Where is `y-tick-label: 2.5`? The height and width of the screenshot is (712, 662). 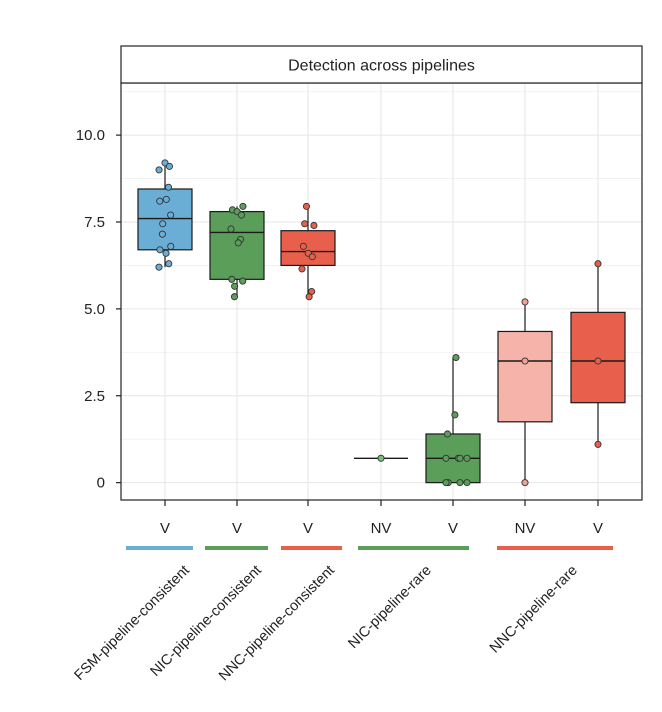
y-tick-label: 2.5 is located at coordinates (94, 396).